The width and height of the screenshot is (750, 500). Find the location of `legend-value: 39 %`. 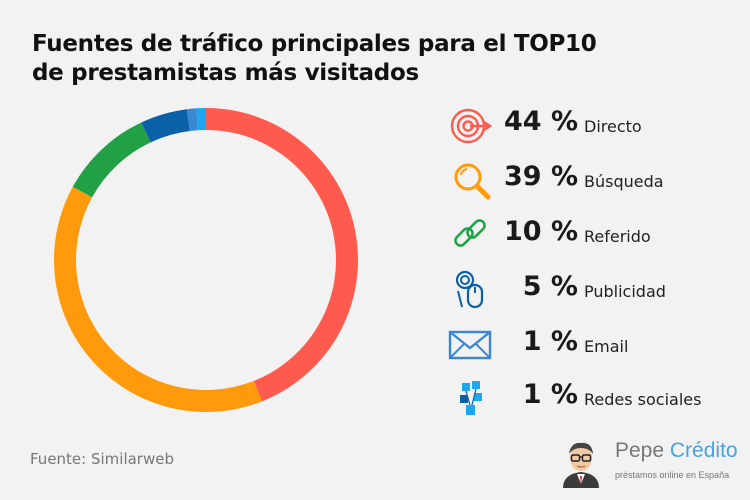

legend-value: 39 % is located at coordinates (540, 176).